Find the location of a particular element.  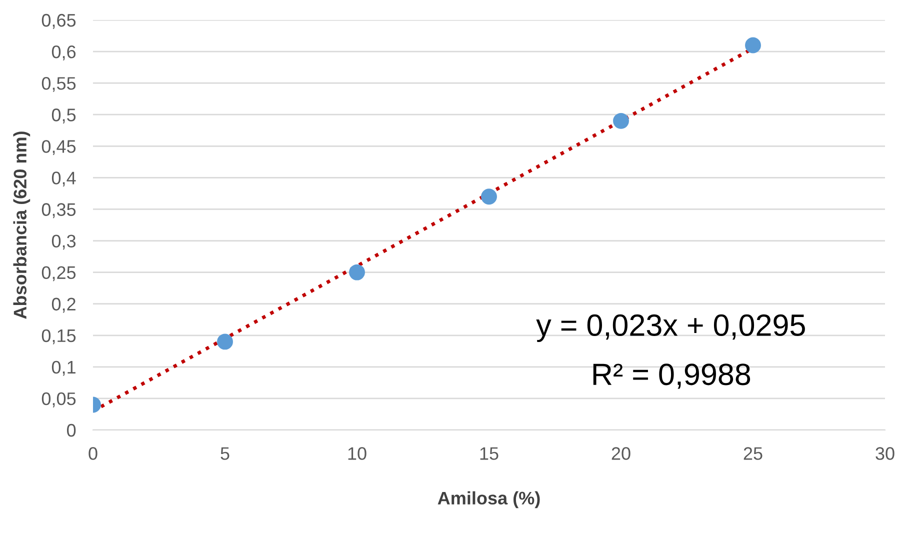

y-tick-label: 0,65 is located at coordinates (59, 21).